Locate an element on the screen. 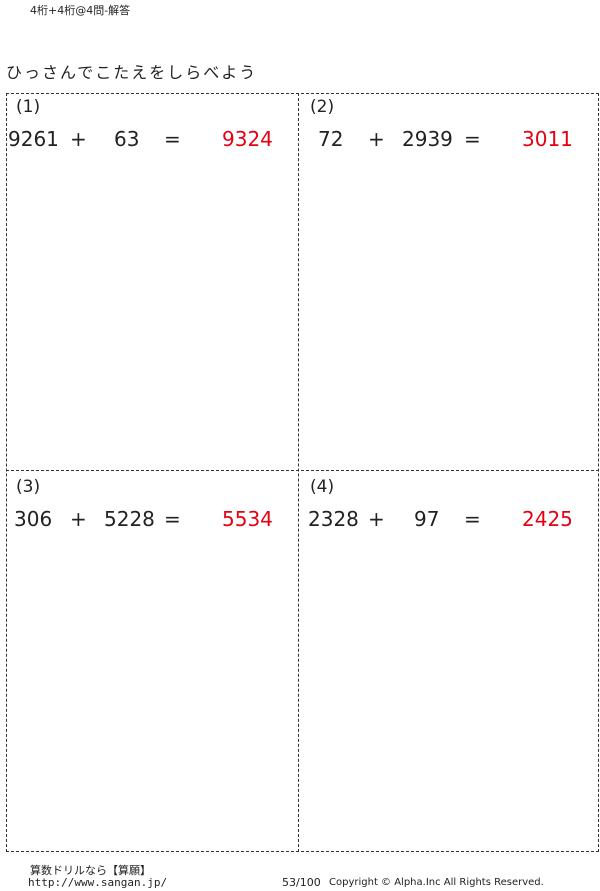  footer-brand: 算数ドリルなら【算願】 is located at coordinates (90, 870).